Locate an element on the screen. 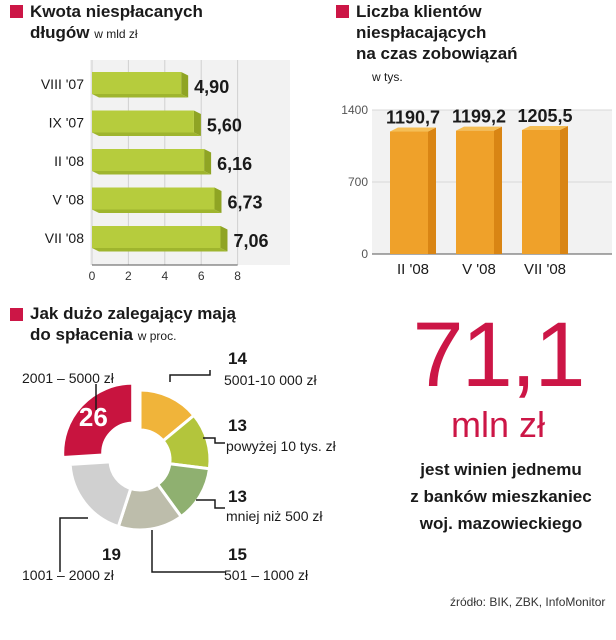 This screenshot has height=640, width=616. hbar-xtick-label: 2 is located at coordinates (128, 276).